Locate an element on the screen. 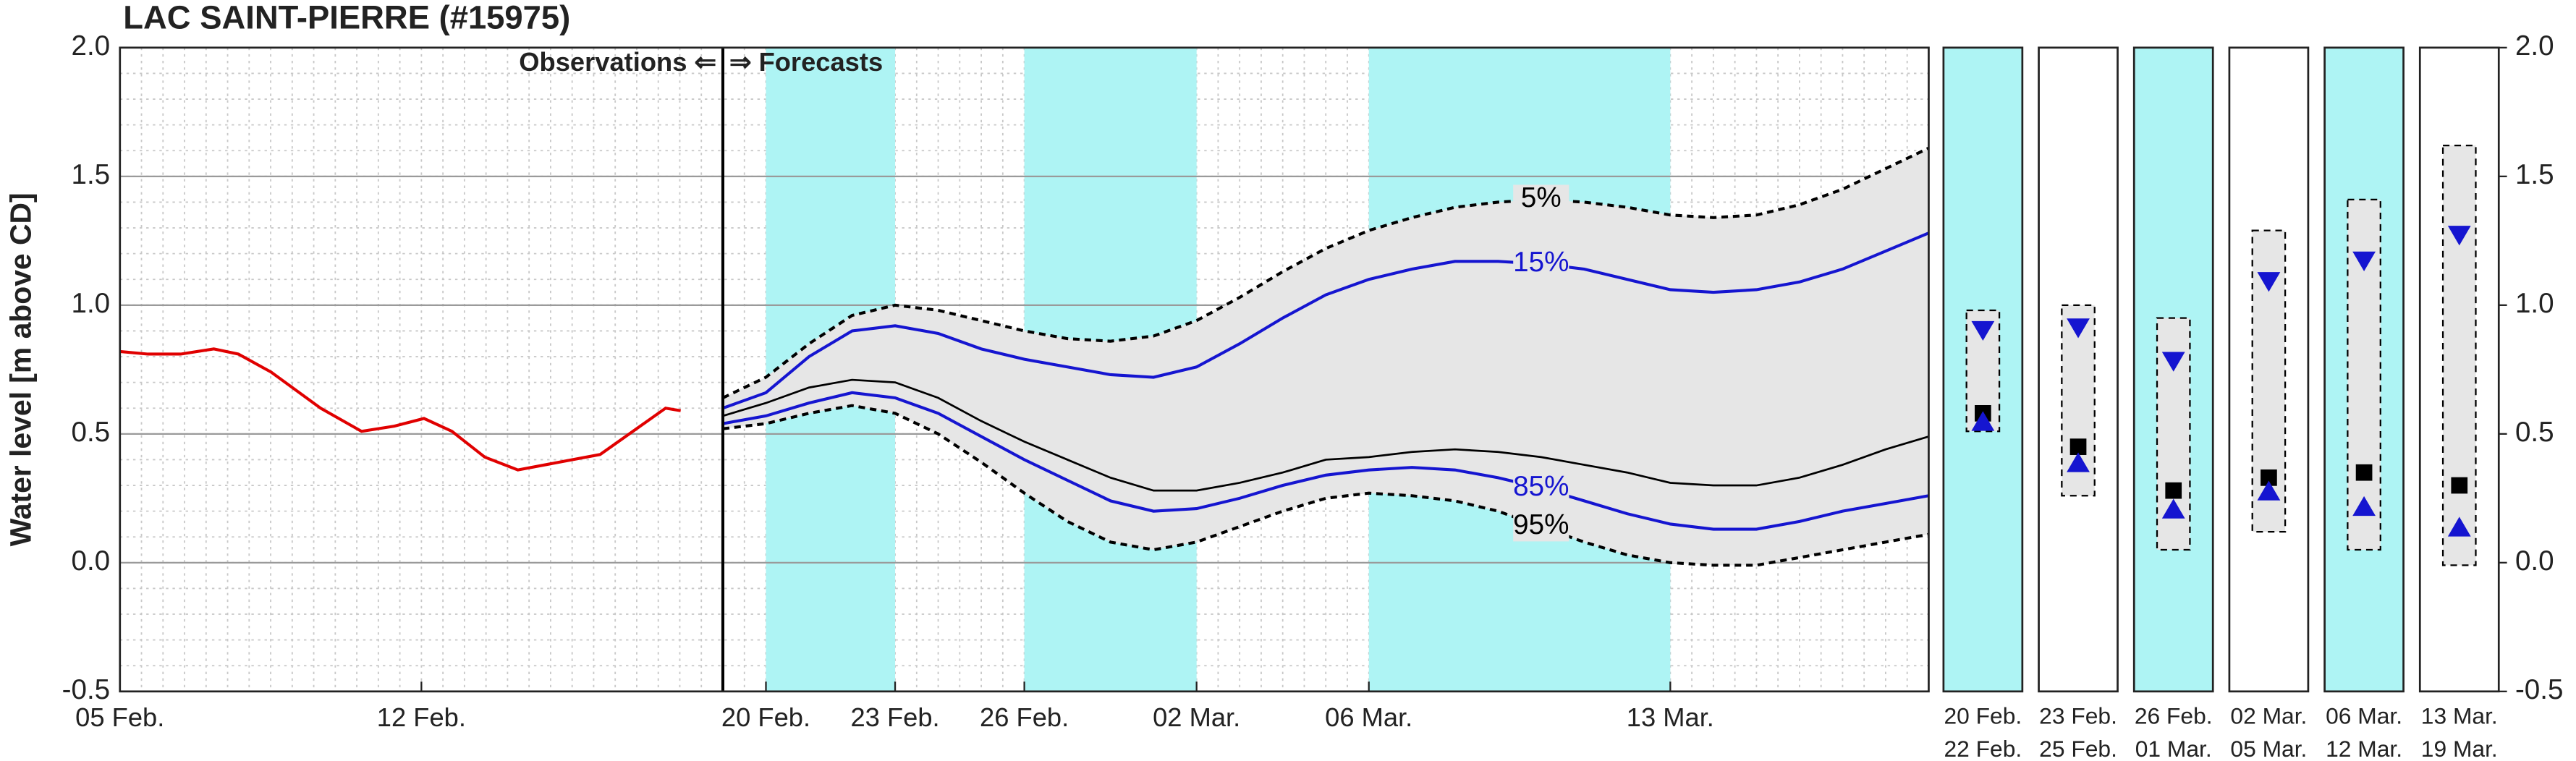 The width and height of the screenshot is (2576, 761). chart-title: LAC SAINT-PIERRE (#15975) is located at coordinates (346, 17).